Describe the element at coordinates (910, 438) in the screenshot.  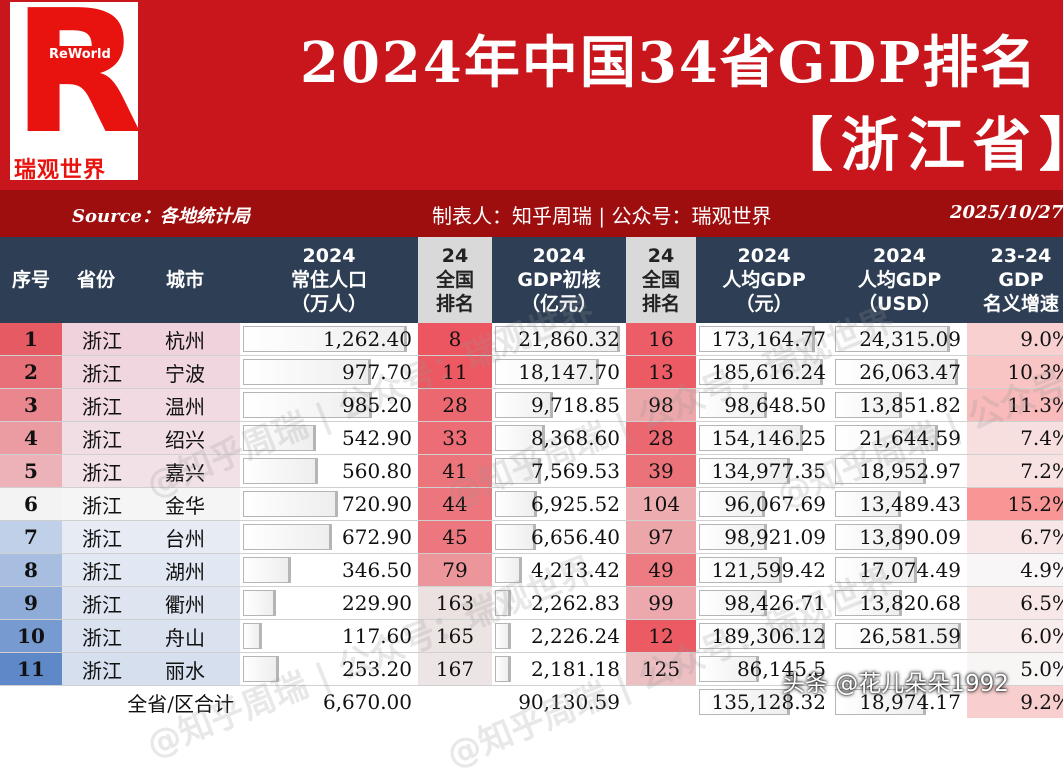
I see `row-pc-usd-value: 21,644.59` at that location.